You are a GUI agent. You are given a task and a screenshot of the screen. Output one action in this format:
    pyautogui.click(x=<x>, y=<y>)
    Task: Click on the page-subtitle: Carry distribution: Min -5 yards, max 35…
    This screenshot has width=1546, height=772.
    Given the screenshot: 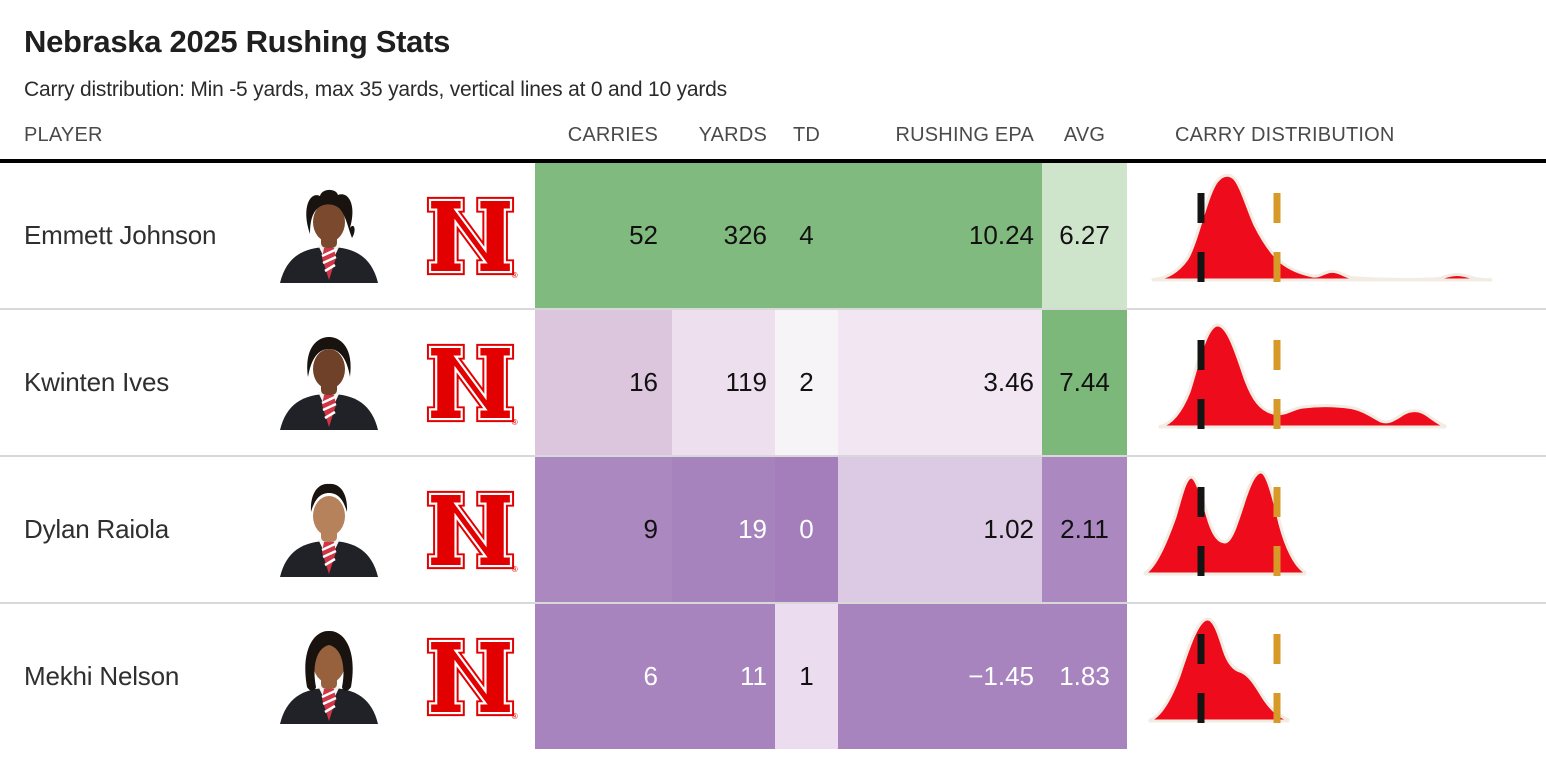 What is the action you would take?
    pyautogui.click(x=375, y=89)
    